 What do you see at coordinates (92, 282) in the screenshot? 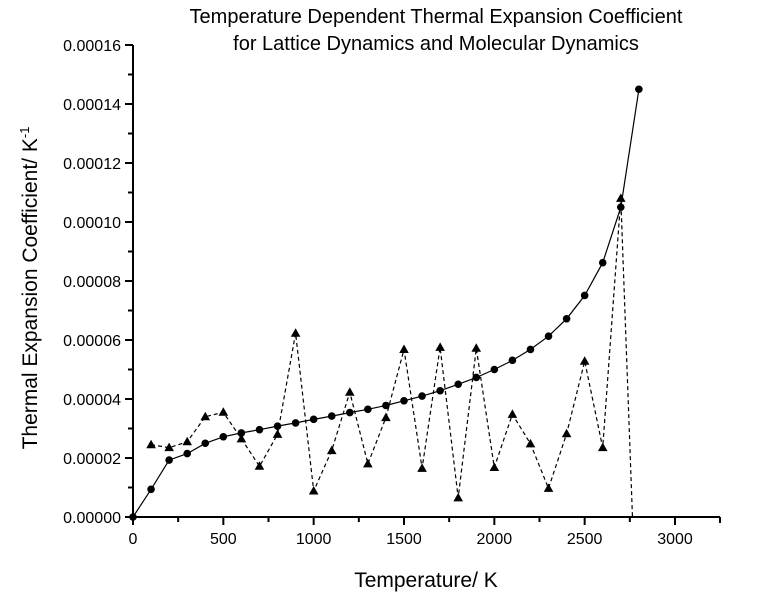
I see `y-tick-label: 0.00008` at bounding box center [92, 282].